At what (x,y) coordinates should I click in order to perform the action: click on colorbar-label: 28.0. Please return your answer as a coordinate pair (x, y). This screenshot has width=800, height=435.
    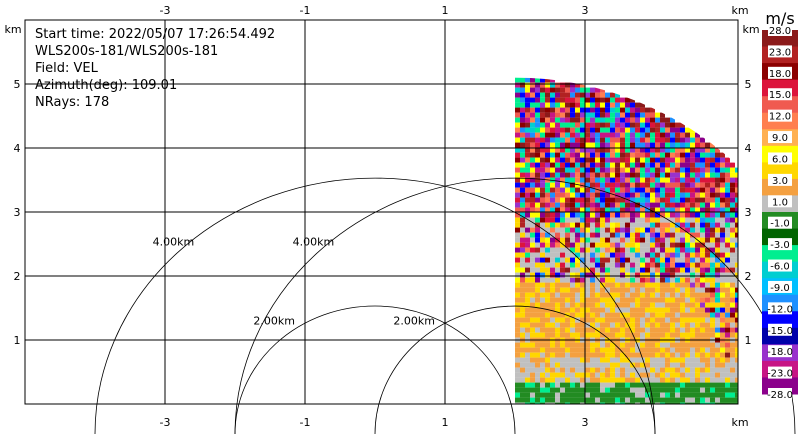
    Looking at the image, I should click on (780, 31).